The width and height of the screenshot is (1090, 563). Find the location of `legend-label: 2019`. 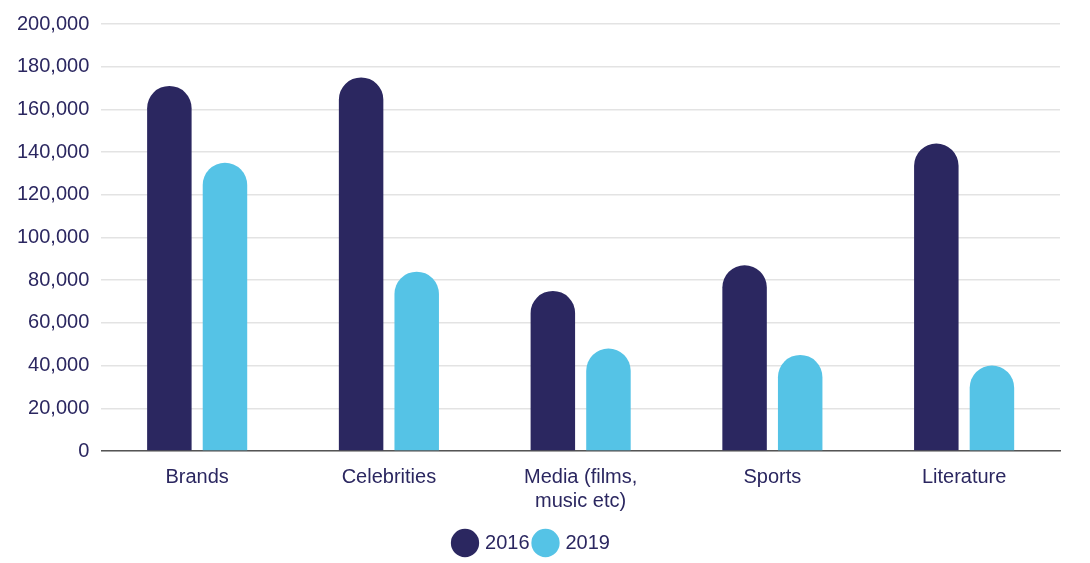

legend-label: 2019 is located at coordinates (587, 541).